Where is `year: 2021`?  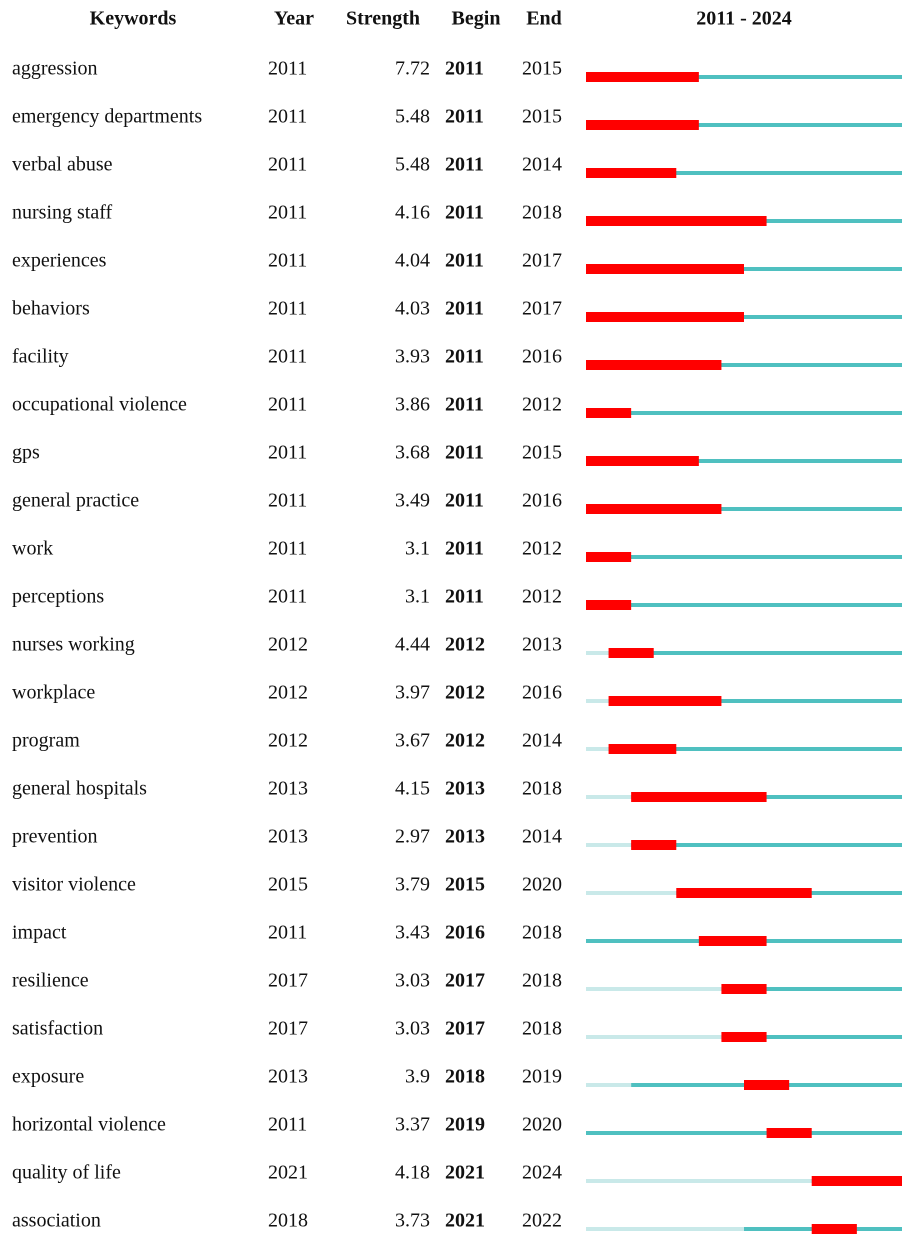 year: 2021 is located at coordinates (288, 1173).